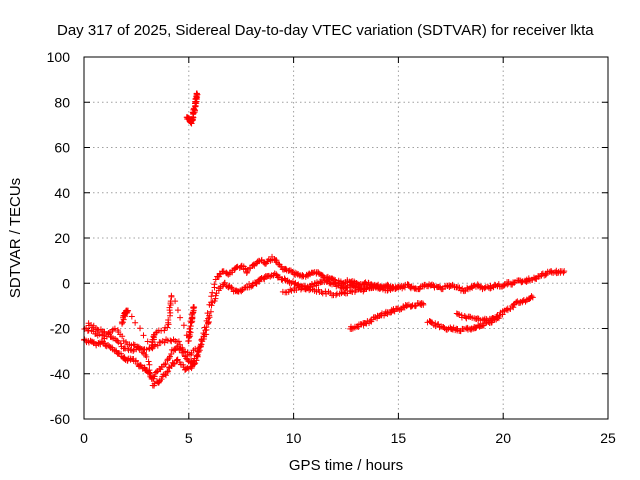 Image resolution: width=640 pixels, height=480 pixels. Describe the element at coordinates (66, 283) in the screenshot. I see `y-tick-label: 0` at that location.